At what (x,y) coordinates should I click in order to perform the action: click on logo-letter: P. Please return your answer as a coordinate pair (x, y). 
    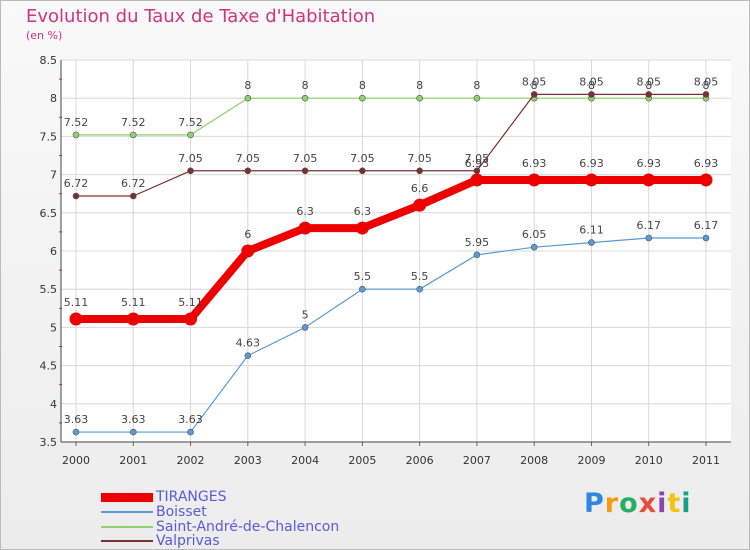
    Looking at the image, I should click on (594, 503).